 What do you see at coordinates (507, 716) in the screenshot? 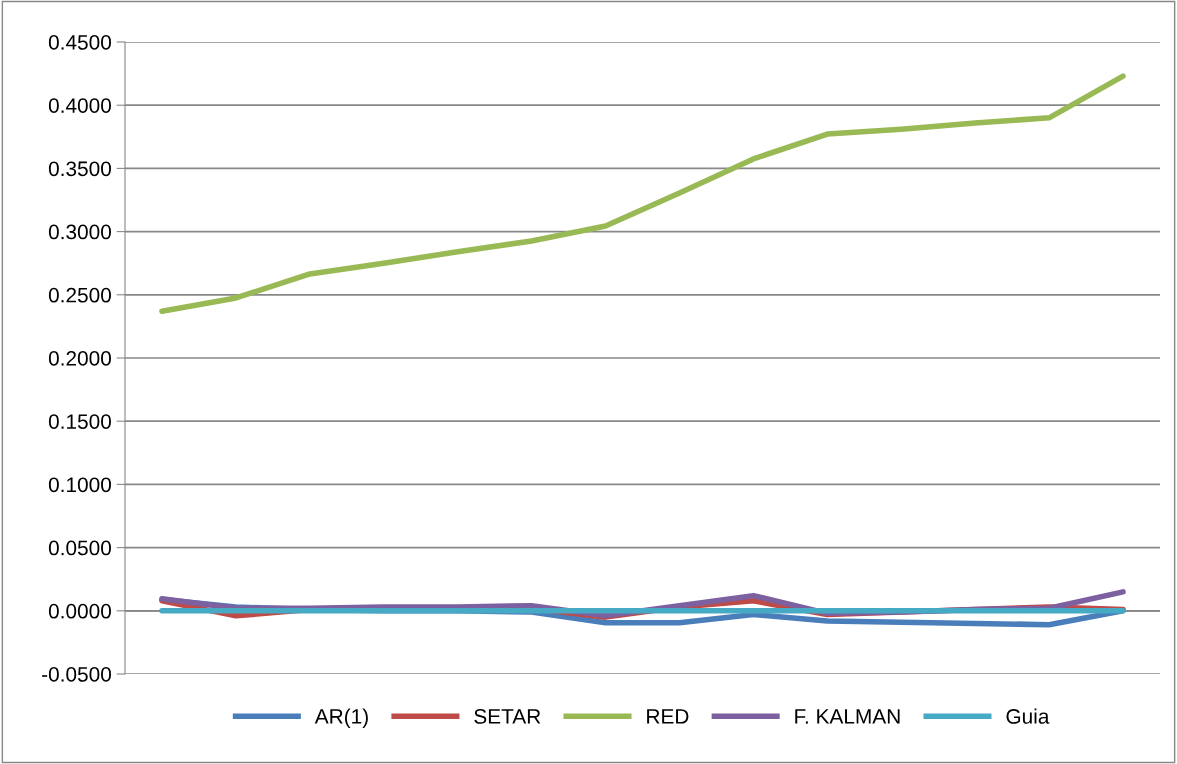
I see `legend-label: SETAR` at bounding box center [507, 716].